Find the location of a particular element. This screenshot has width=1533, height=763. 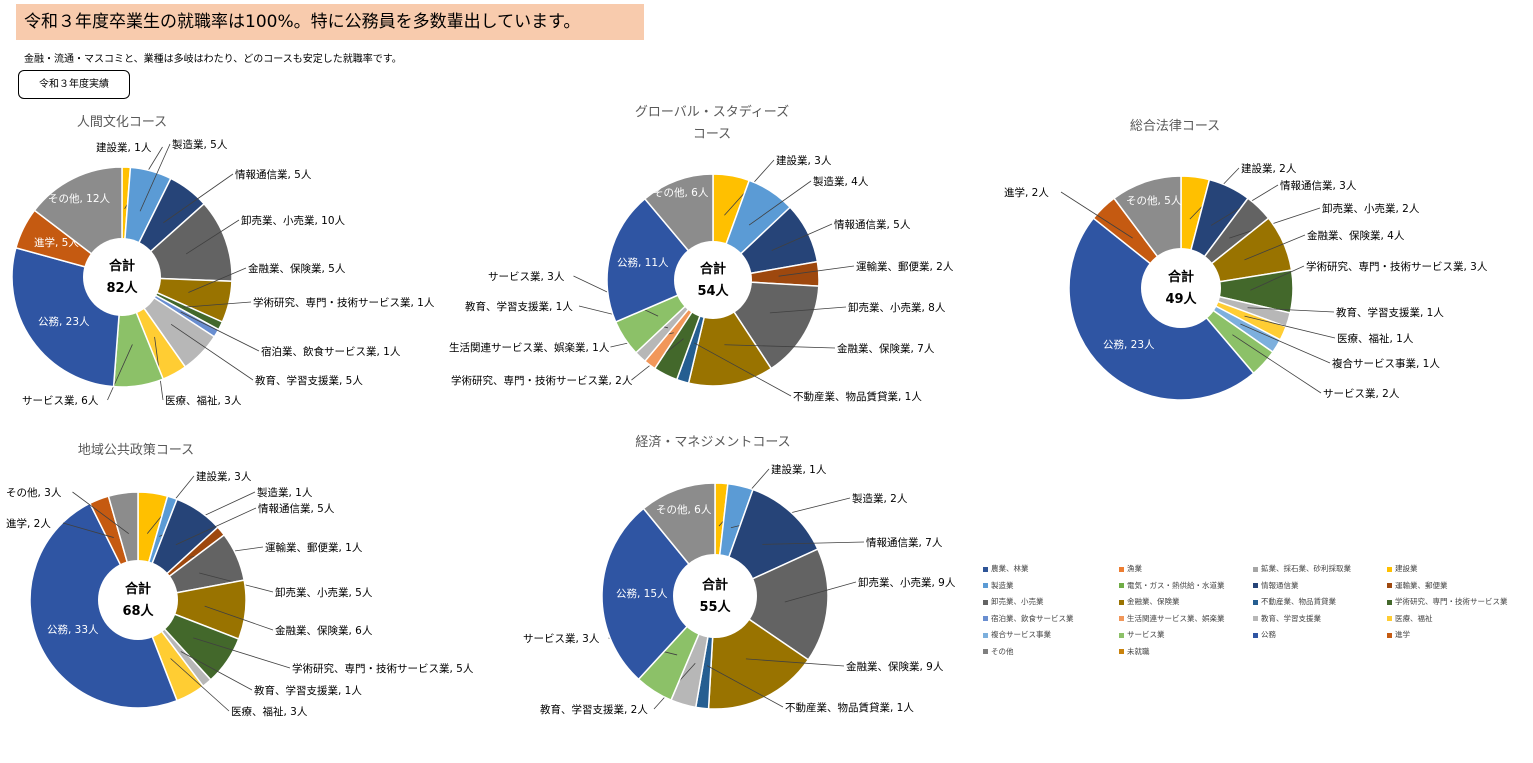

legend-item: 情報通信業 is located at coordinates (1276, 585).